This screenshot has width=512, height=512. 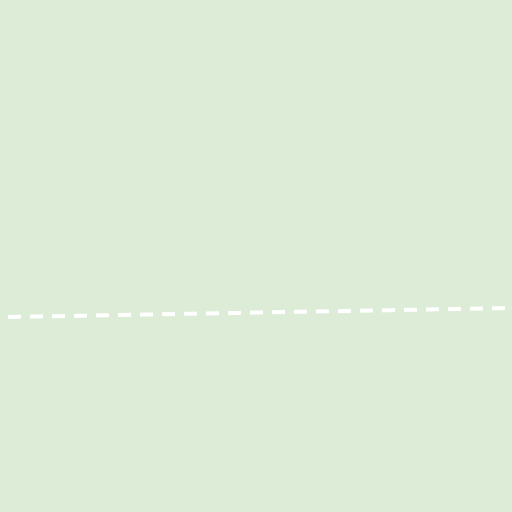 I want to click on dashed-trail-path, so click(x=259, y=312).